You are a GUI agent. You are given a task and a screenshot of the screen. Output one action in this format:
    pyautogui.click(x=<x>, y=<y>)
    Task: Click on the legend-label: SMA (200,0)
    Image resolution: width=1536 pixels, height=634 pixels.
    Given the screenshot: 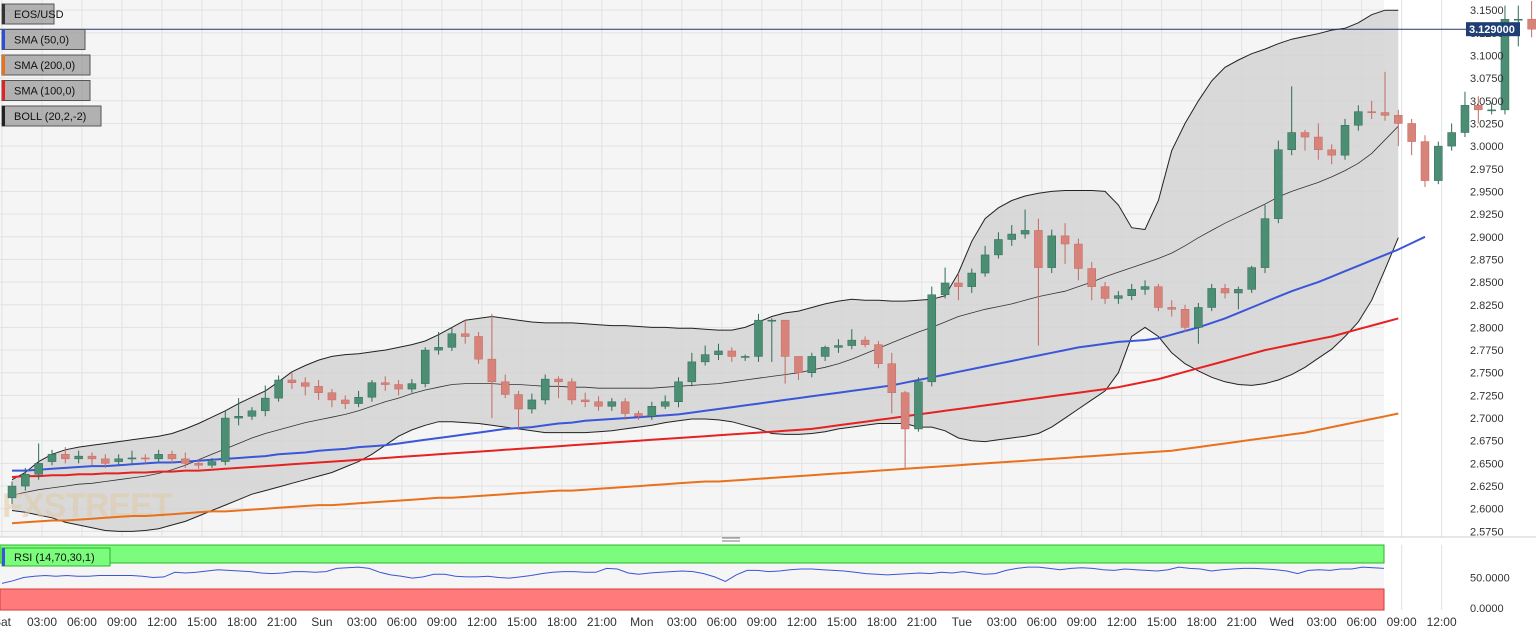 What is the action you would take?
    pyautogui.click(x=44, y=66)
    